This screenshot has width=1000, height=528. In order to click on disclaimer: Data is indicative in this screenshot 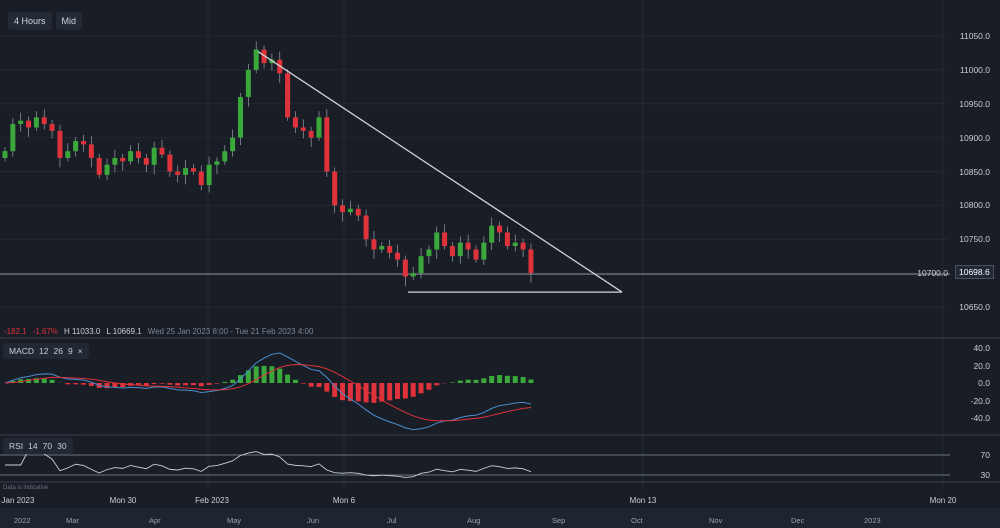, I will do `click(26, 488)`.